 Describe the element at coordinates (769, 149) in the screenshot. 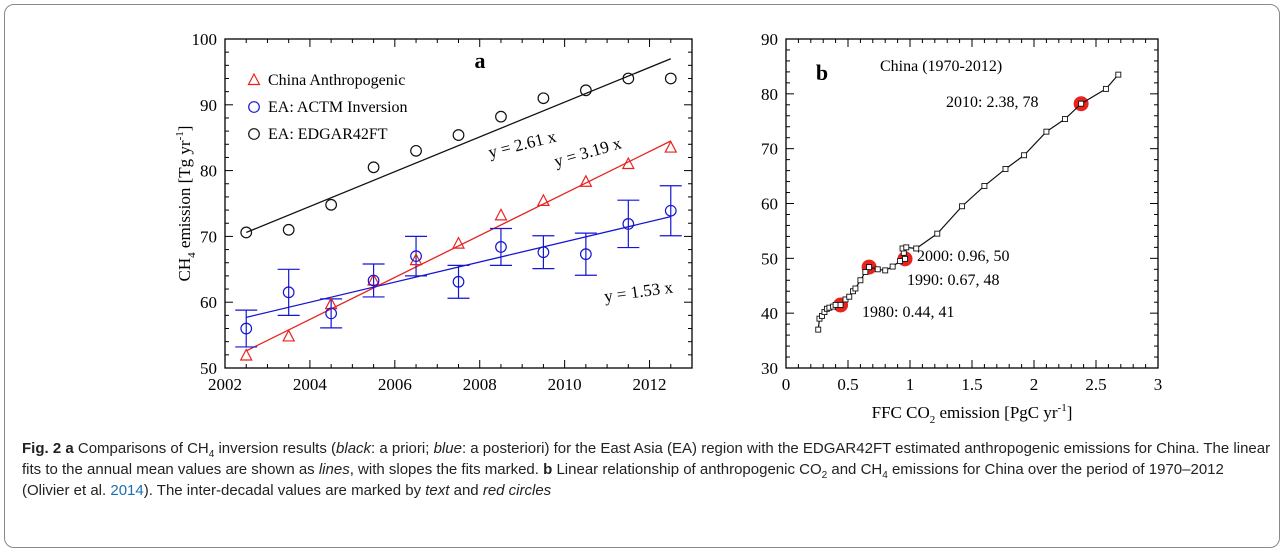

I see `y-tick-label: 70` at that location.